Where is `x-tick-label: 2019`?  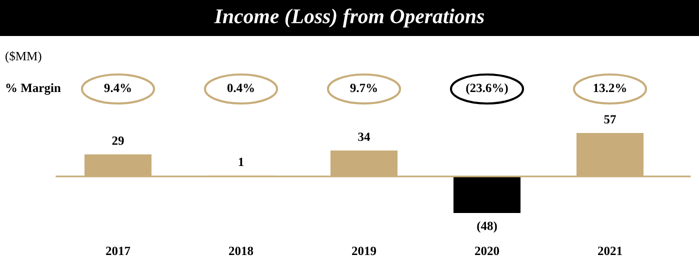 x-tick-label: 2019 is located at coordinates (364, 251).